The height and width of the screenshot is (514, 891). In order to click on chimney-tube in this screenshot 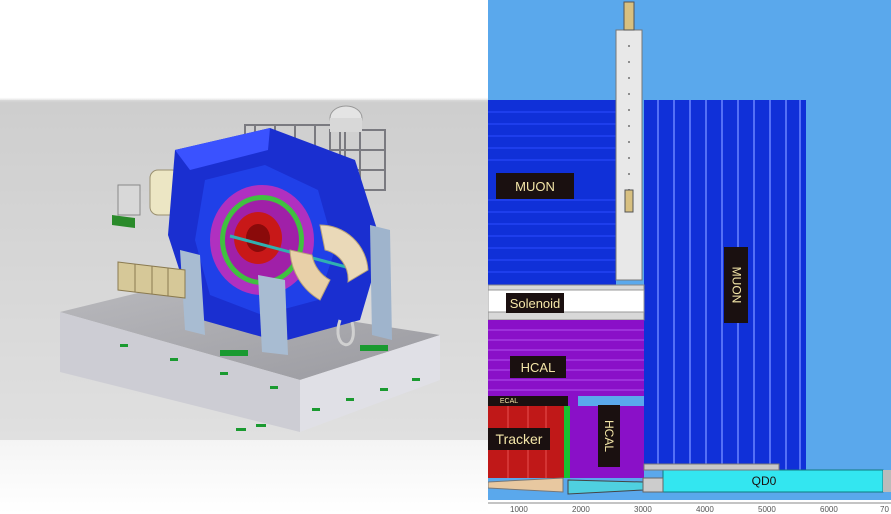, I will do `click(629, 155)`.